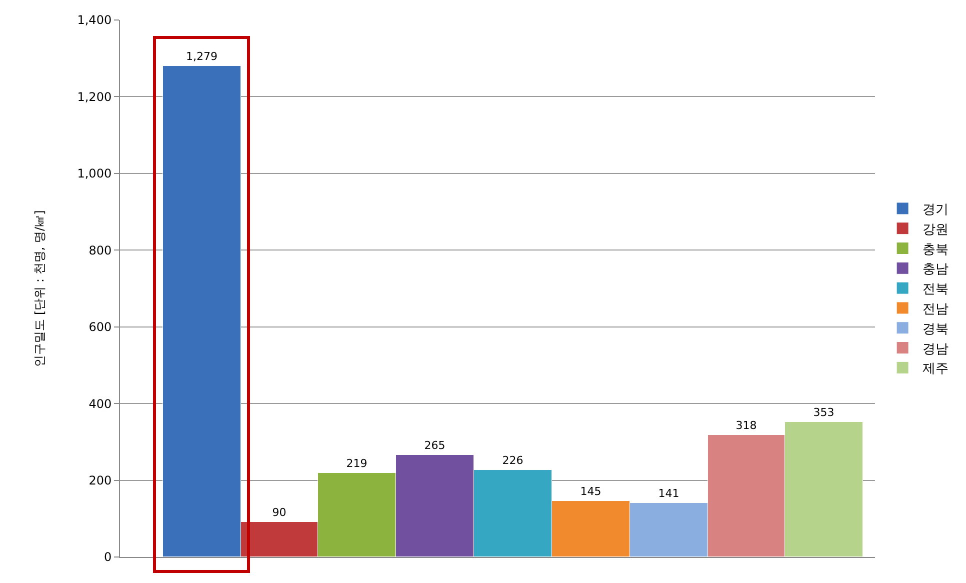 The image size is (966, 583). Describe the element at coordinates (100, 327) in the screenshot. I see `y-tick-label: 600` at that location.